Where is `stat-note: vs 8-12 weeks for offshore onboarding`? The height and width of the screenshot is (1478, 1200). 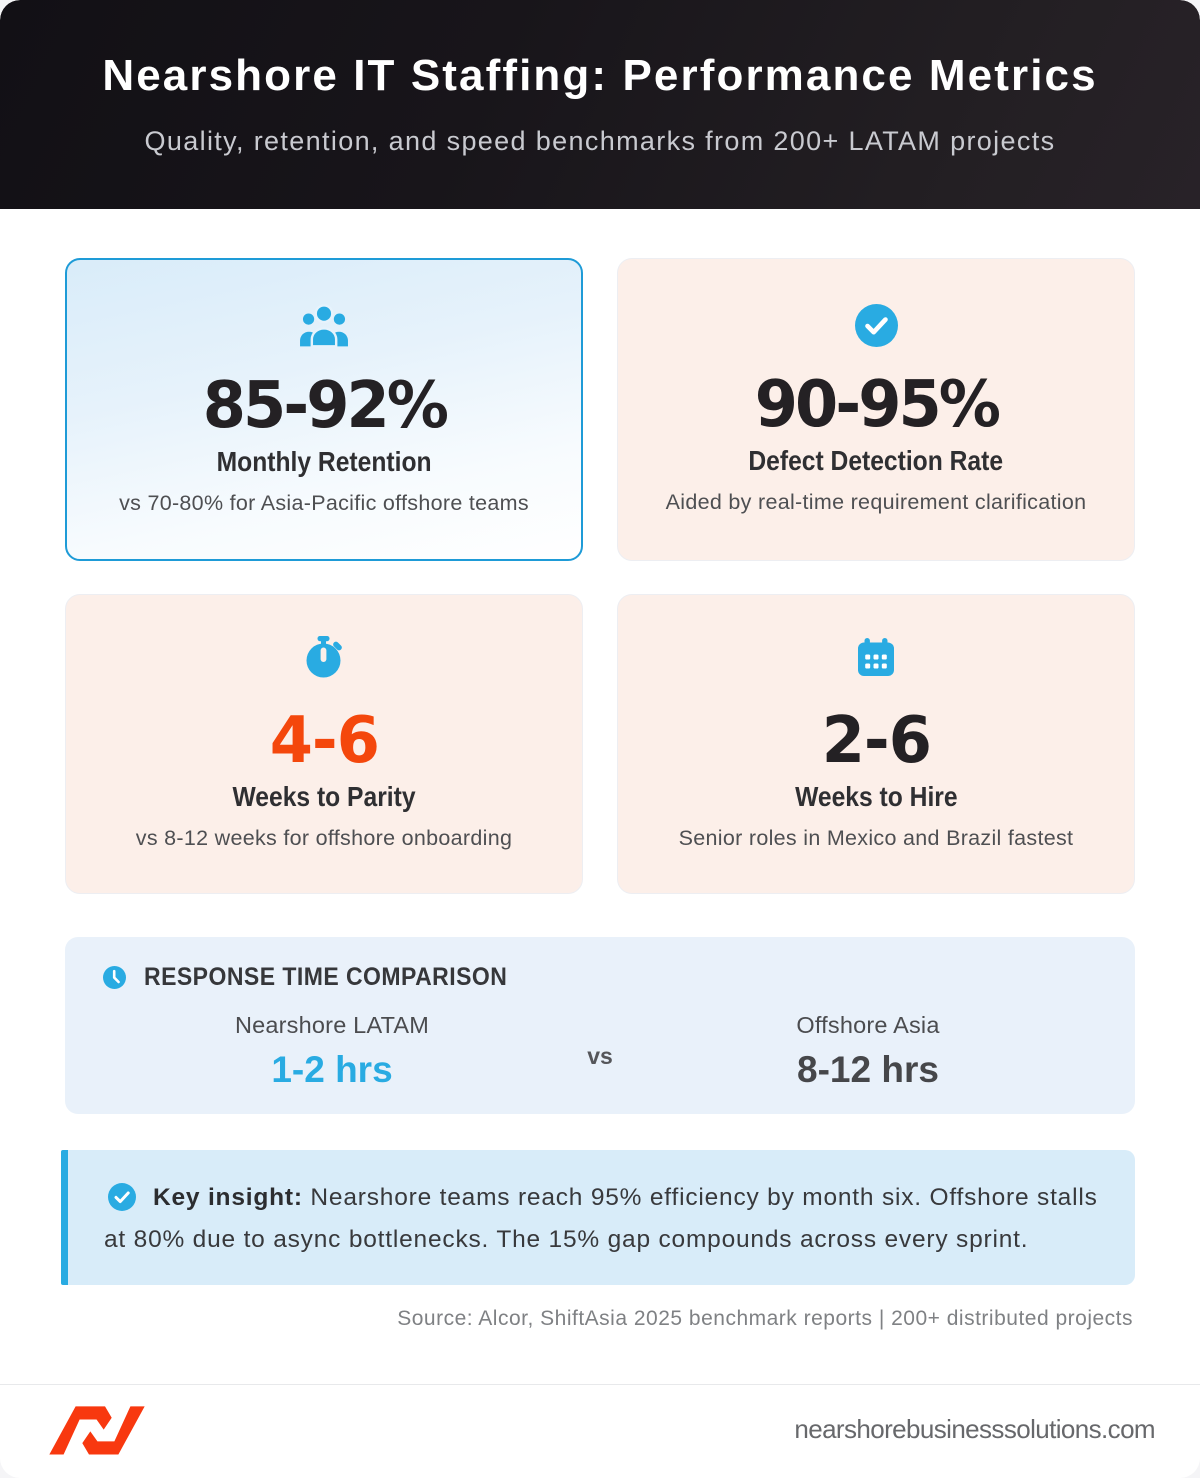
stat-note: vs 8-12 weeks for offshore onboarding is located at coordinates (324, 838).